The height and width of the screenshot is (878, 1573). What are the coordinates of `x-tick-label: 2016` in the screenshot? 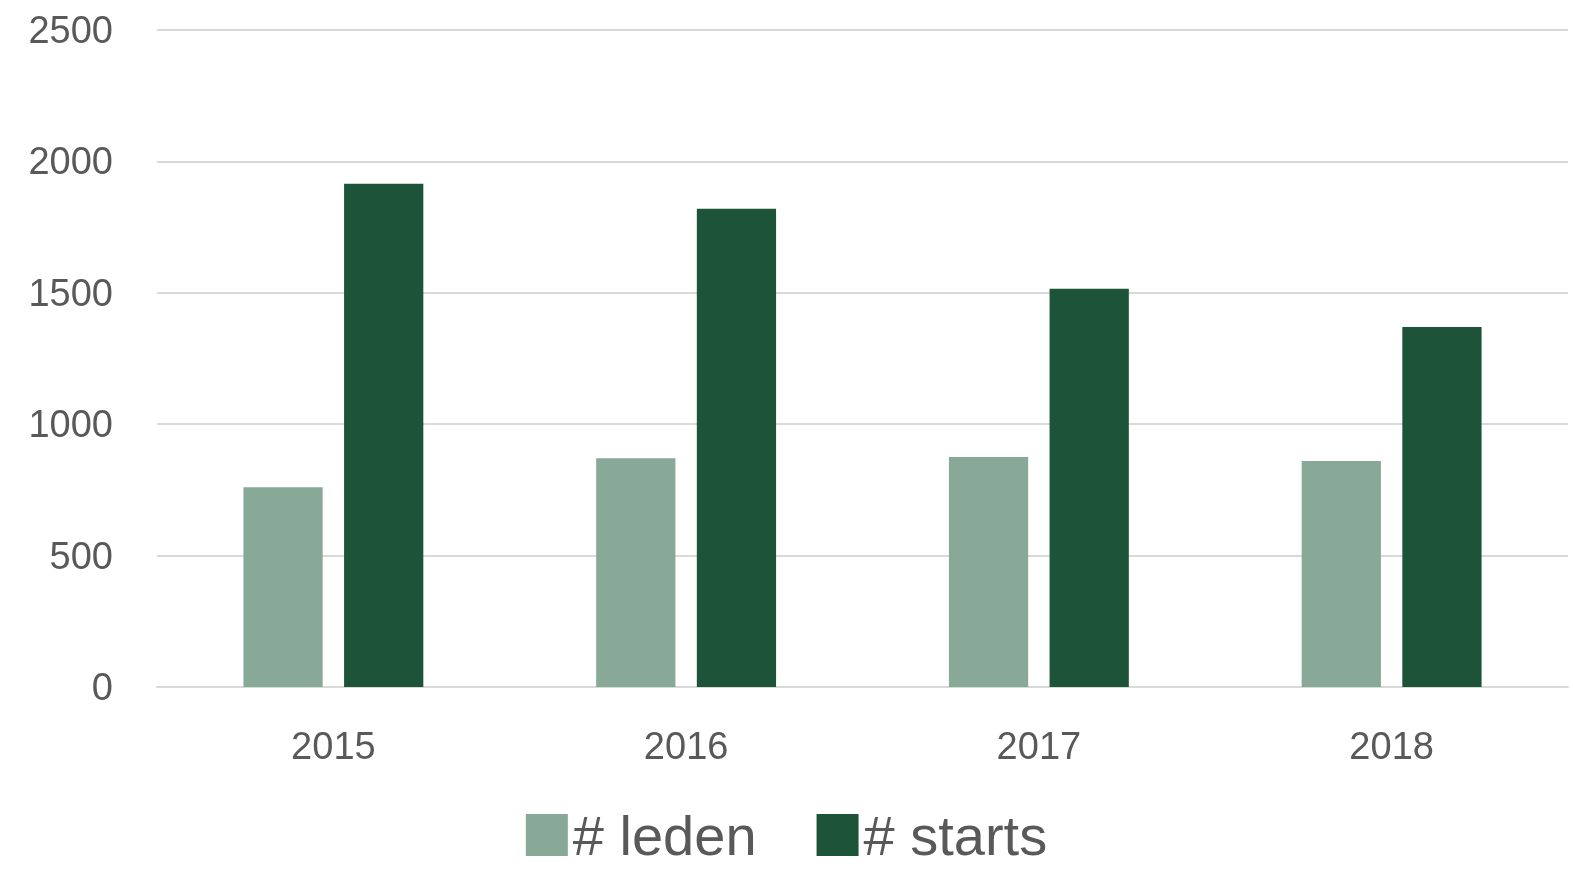 It's located at (686, 746).